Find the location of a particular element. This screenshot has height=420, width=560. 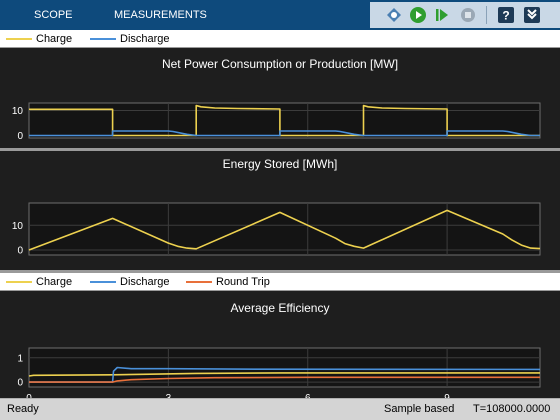

scope-toolbar: SCOPE MEASUREMENTS ? is located at coordinates (280, 15).